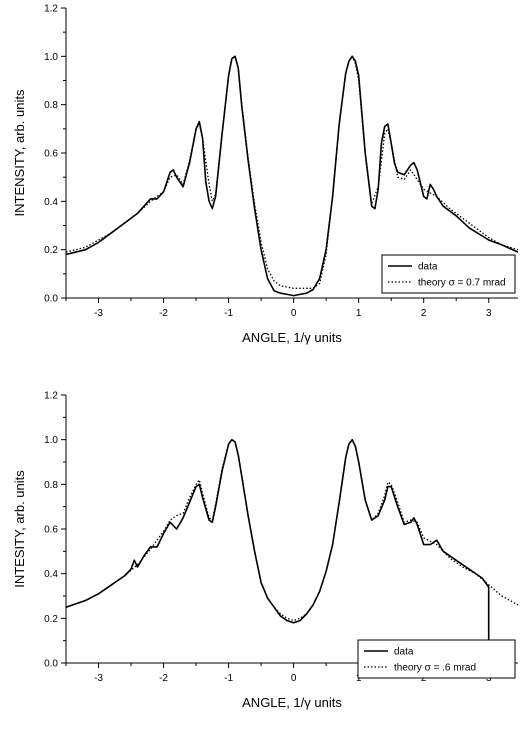 This screenshot has width=521, height=746. I want to click on y-axis-title: INTESITY, arb. units, so click(19, 529).